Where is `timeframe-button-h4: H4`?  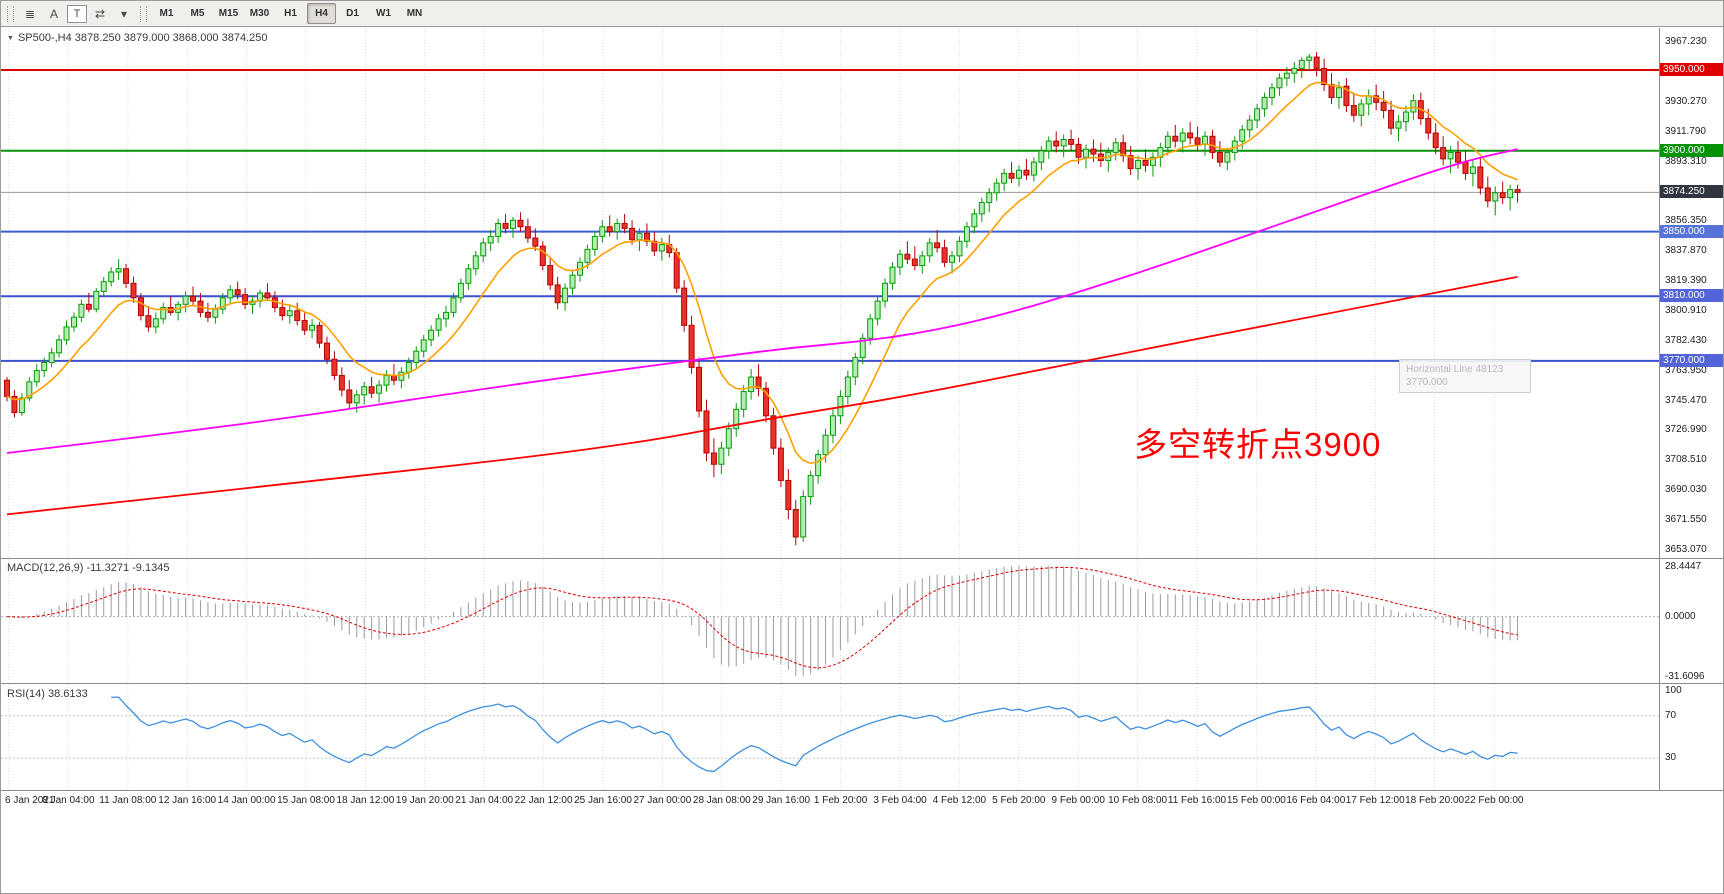 timeframe-button-h4: H4 is located at coordinates (321, 13).